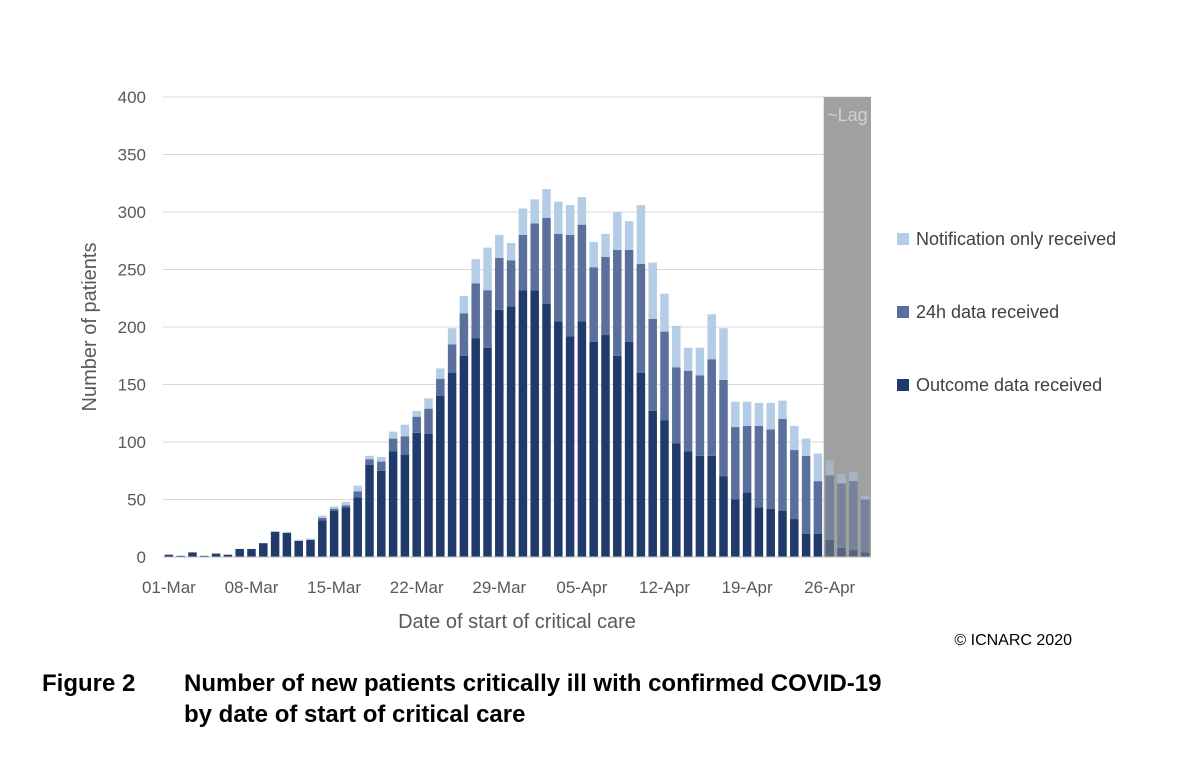 The image size is (1200, 758). What do you see at coordinates (847, 115) in the screenshot?
I see `lag-label: ~Lag` at bounding box center [847, 115].